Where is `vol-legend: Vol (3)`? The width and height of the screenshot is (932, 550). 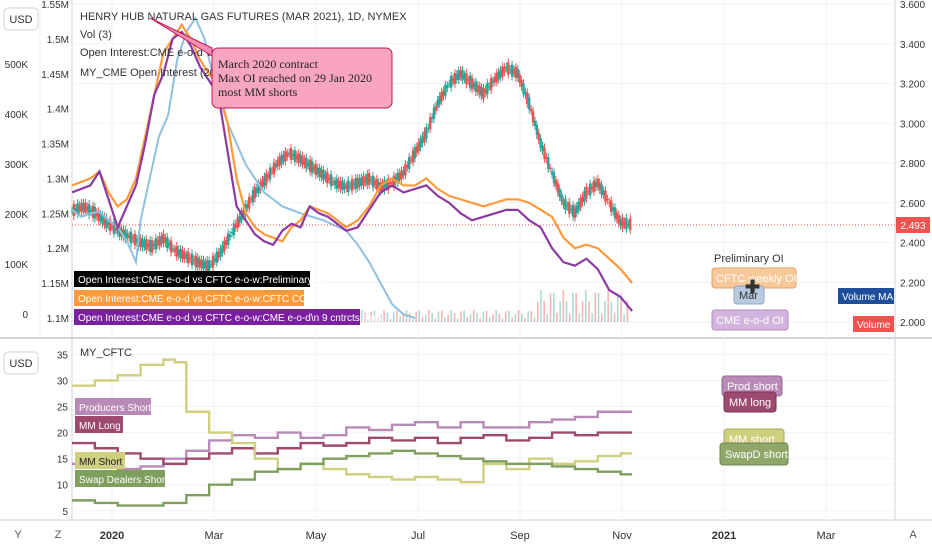 vol-legend: Vol (3) is located at coordinates (96, 35).